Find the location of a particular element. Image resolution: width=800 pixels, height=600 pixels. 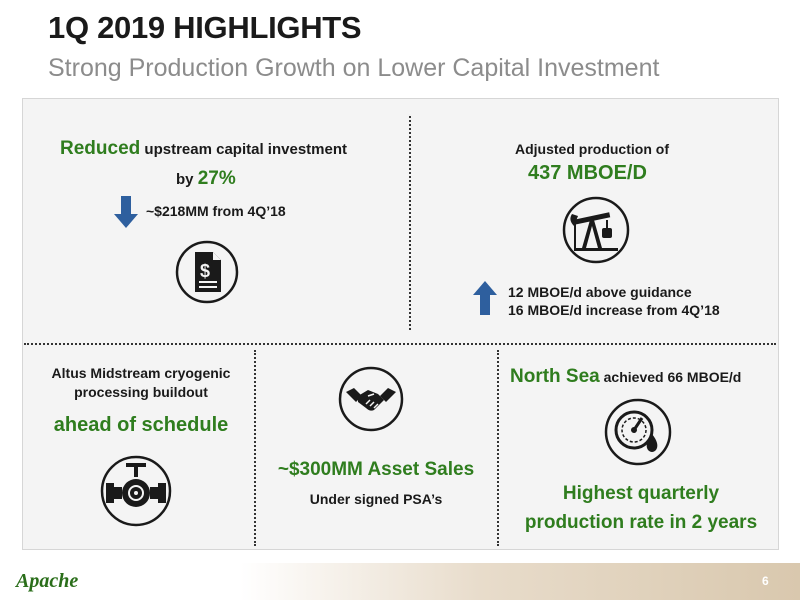

capital-percent: 27% is located at coordinates (216, 178).